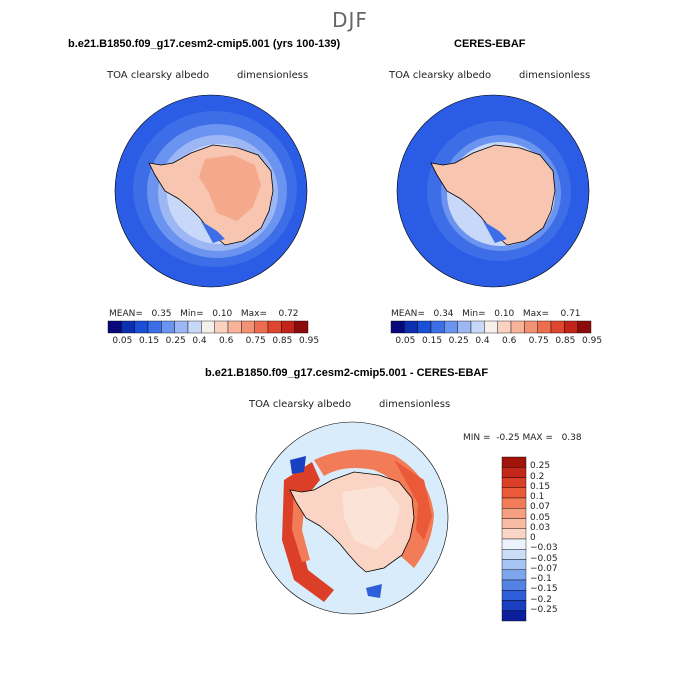  Describe the element at coordinates (544, 558) in the screenshot. I see `colorbar-tick-label: −0.05` at that location.